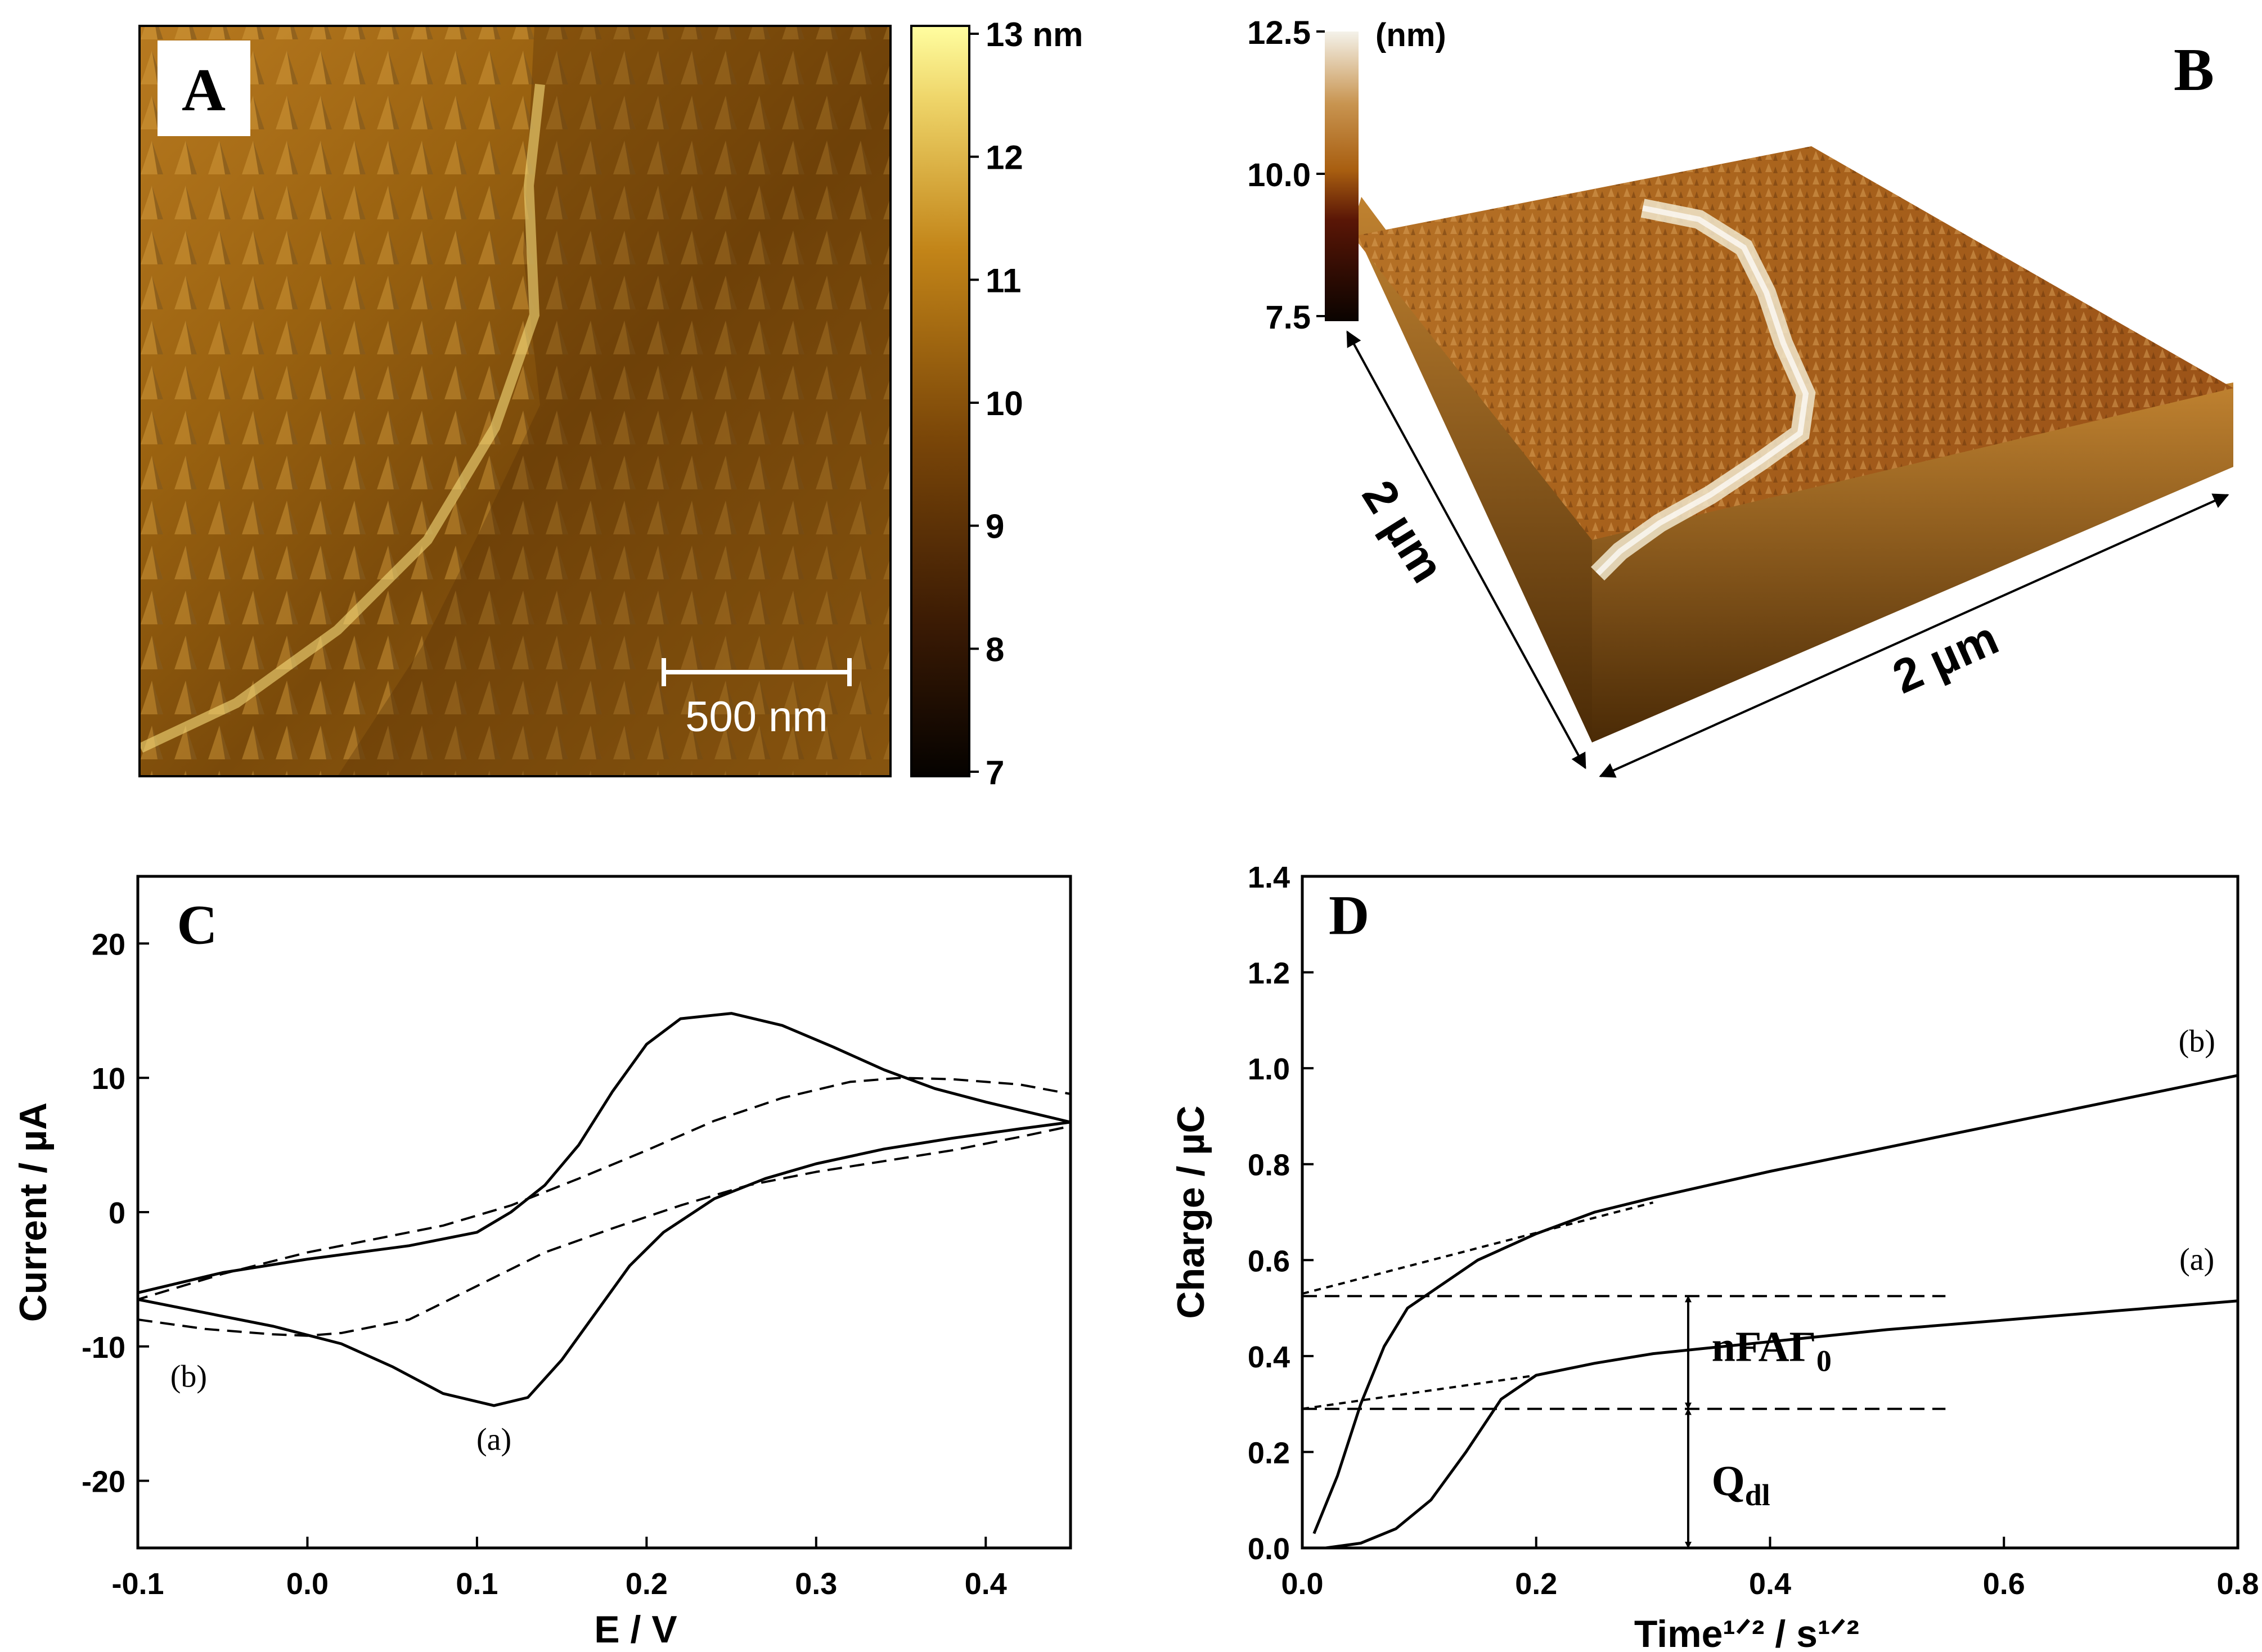  Describe the element at coordinates (1034, 34) in the screenshot. I see `colorbar-a-tick-label: 13 nm` at that location.